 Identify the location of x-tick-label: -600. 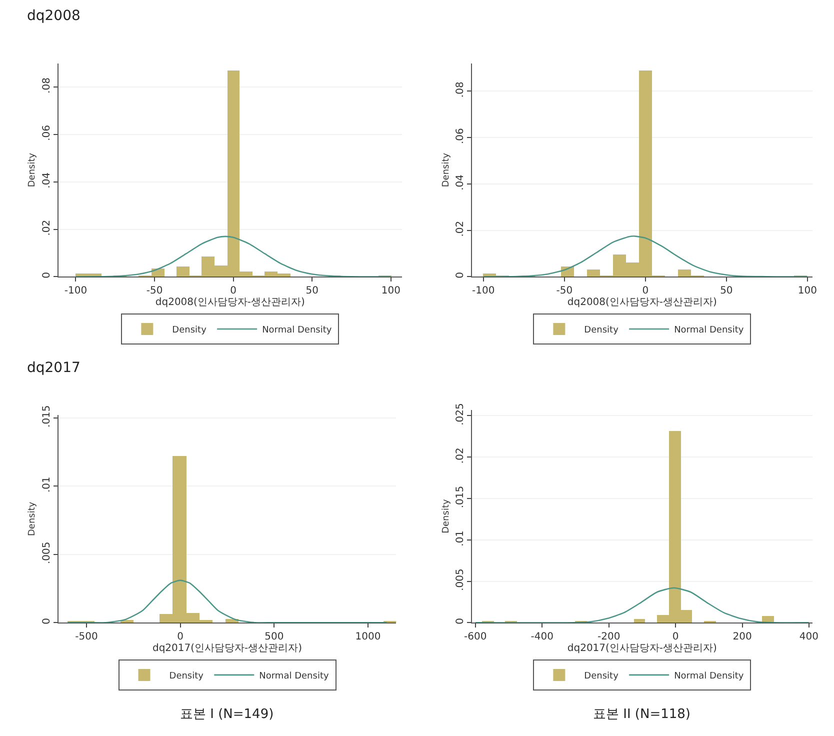
(475, 637).